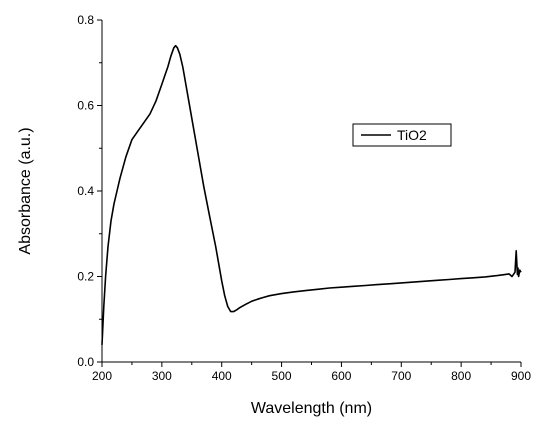  Describe the element at coordinates (162, 376) in the screenshot. I see `x-tick-label: 300` at that location.